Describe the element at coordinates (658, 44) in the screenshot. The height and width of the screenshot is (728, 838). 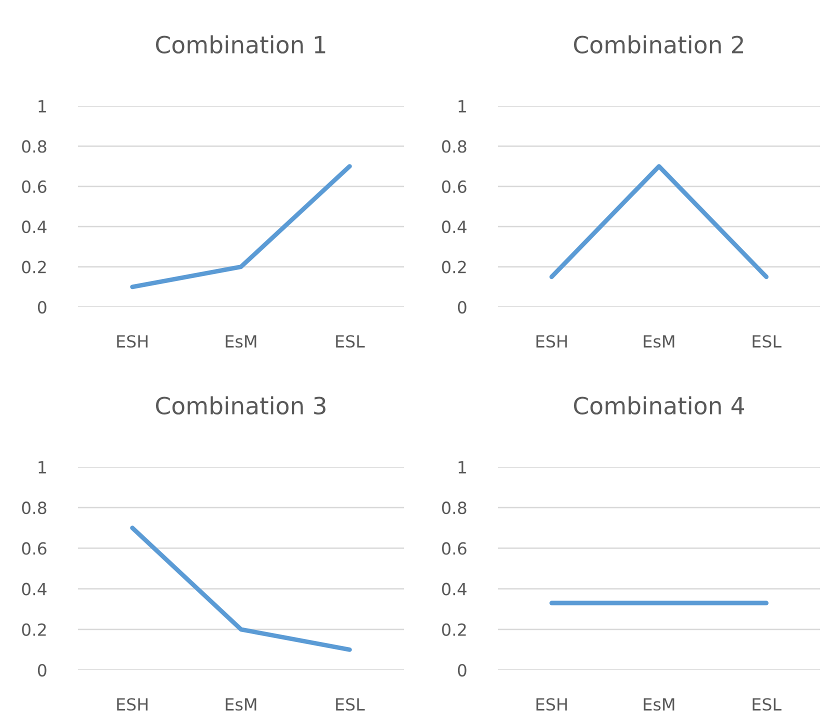
I see `chart-title: Combination 2` at that location.